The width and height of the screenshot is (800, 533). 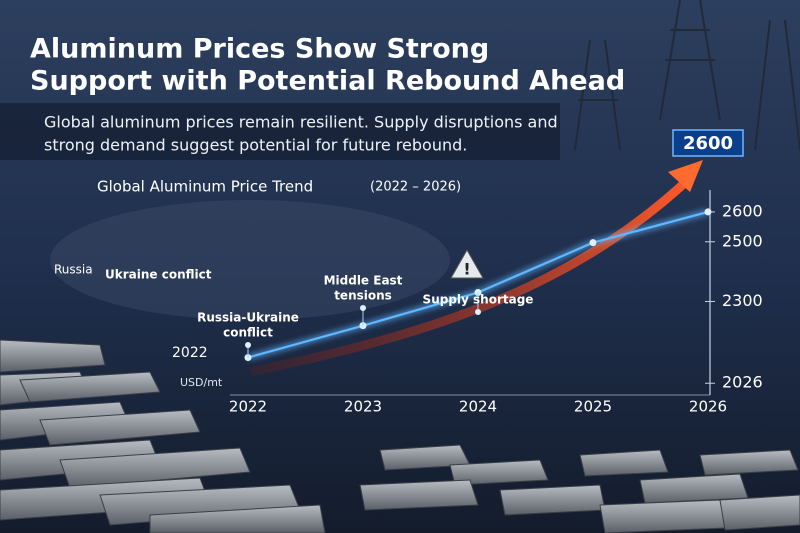 I want to click on annotation-text: Middle East, so click(x=363, y=281).